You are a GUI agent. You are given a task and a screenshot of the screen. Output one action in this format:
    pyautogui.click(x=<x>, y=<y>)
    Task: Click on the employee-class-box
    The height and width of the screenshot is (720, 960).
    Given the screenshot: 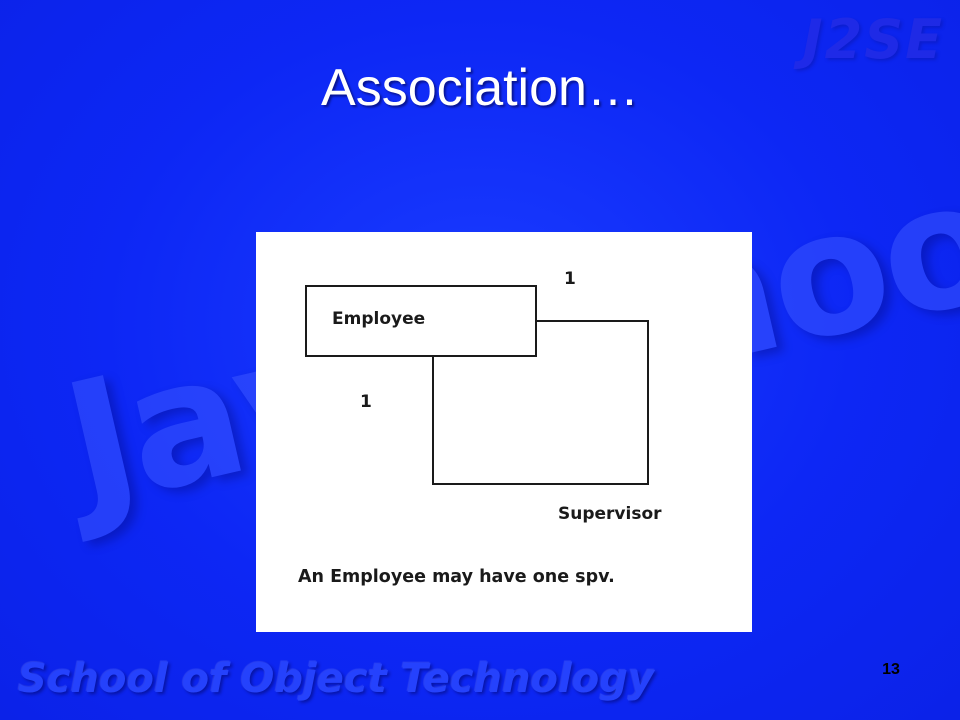 What is the action you would take?
    pyautogui.click(x=421, y=321)
    